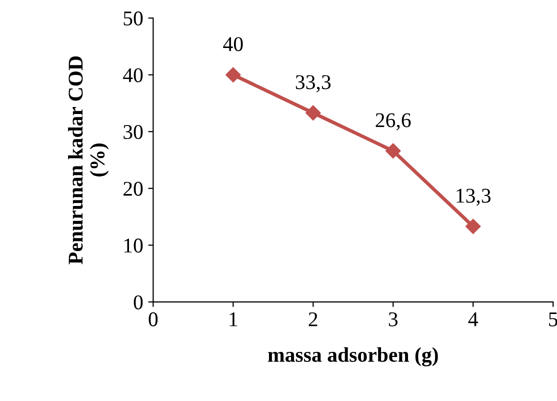 Image resolution: width=557 pixels, height=401 pixels. I want to click on x-tick-label: 5, so click(553, 319).